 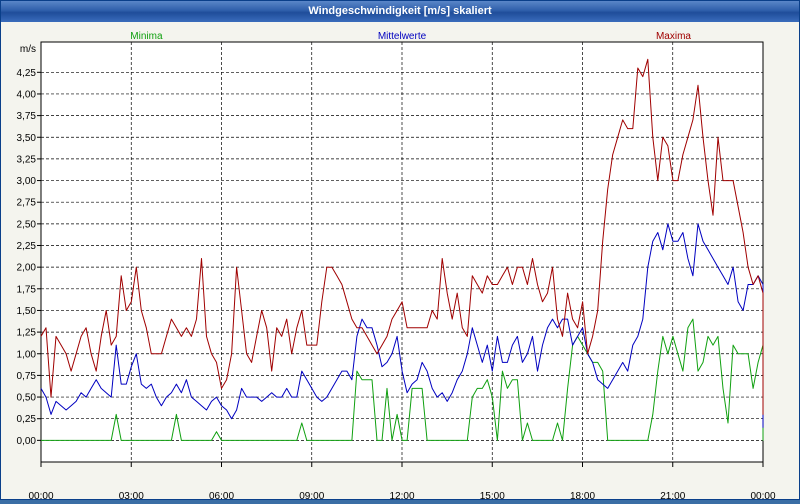 What do you see at coordinates (131, 495) in the screenshot?
I see `x-tick-time: 03:00` at bounding box center [131, 495].